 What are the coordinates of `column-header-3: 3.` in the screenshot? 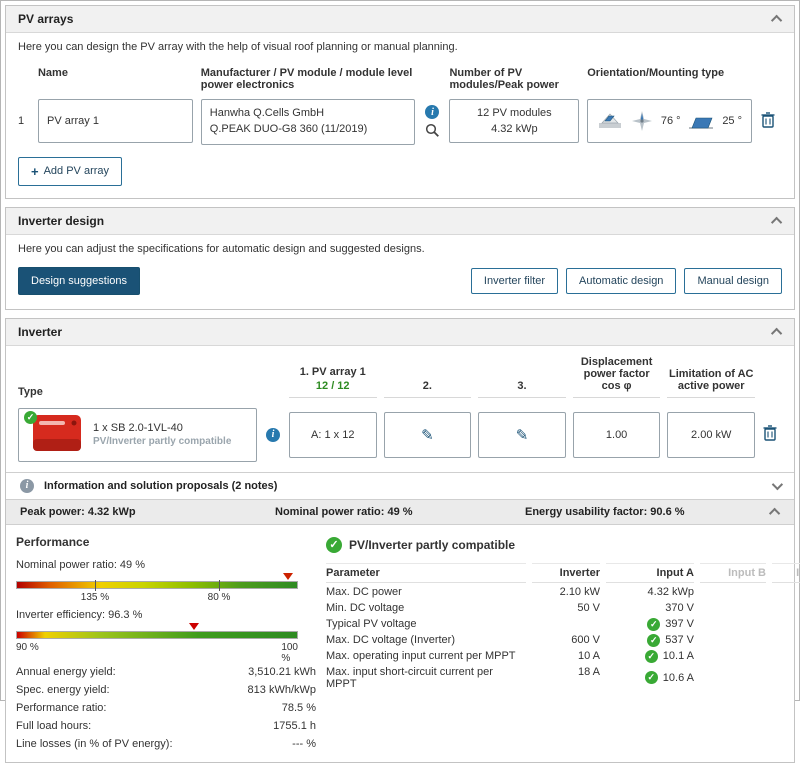 It's located at (522, 389).